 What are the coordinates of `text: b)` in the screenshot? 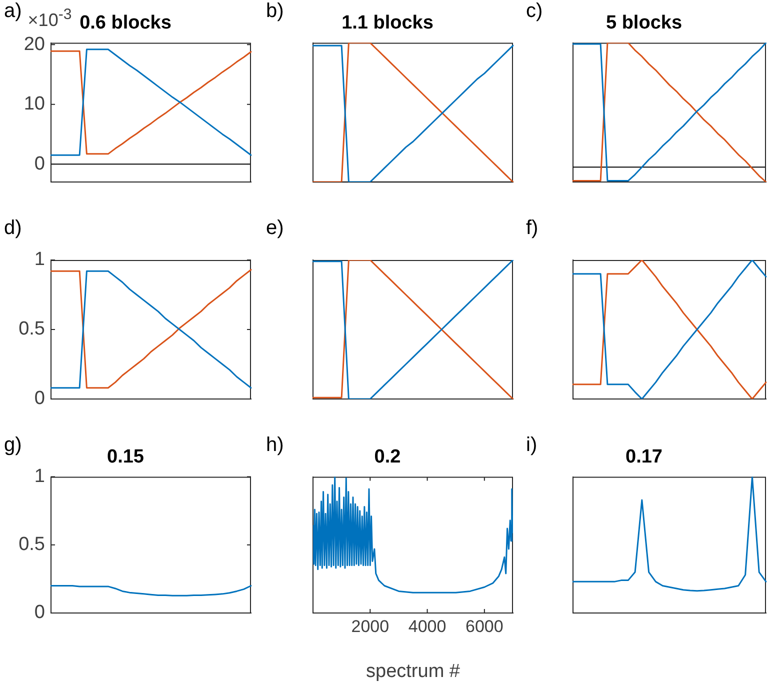 It's located at (275, 11).